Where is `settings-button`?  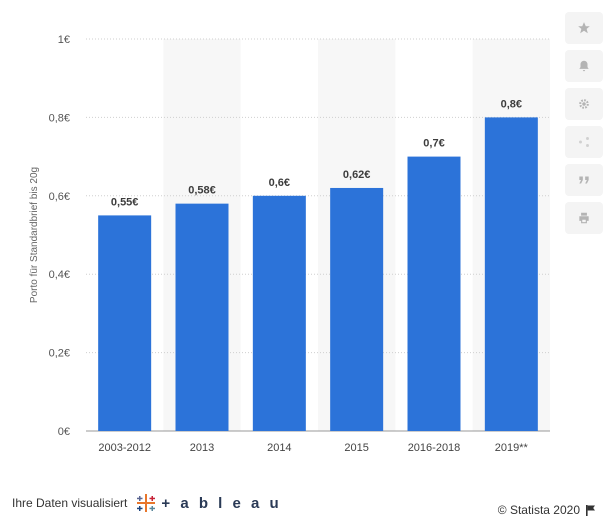
settings-button is located at coordinates (584, 104).